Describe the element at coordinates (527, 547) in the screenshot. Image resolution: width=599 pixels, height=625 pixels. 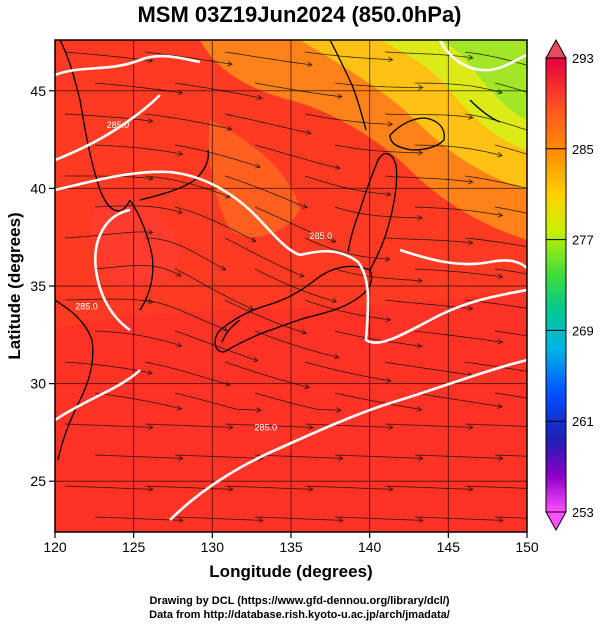
I see `x-tick-label: 150` at that location.